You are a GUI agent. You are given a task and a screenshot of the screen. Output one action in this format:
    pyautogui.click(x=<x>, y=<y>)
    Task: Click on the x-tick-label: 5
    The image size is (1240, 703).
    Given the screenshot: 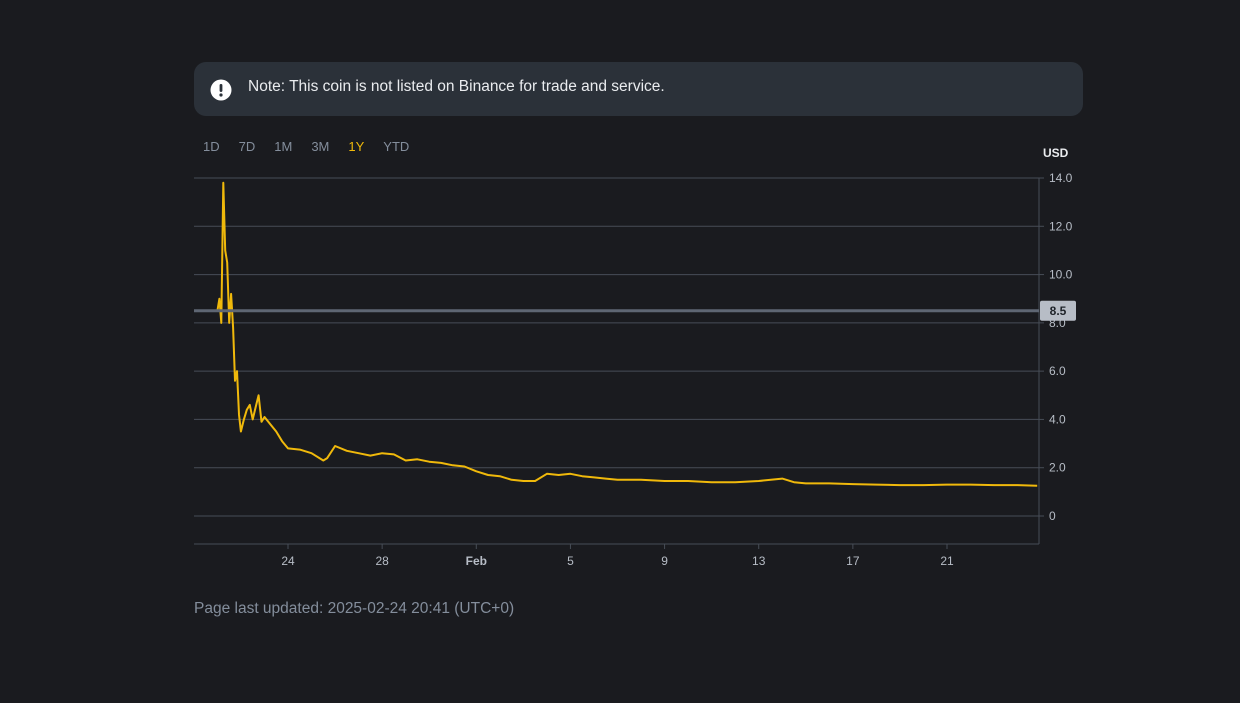 What is the action you would take?
    pyautogui.click(x=570, y=561)
    